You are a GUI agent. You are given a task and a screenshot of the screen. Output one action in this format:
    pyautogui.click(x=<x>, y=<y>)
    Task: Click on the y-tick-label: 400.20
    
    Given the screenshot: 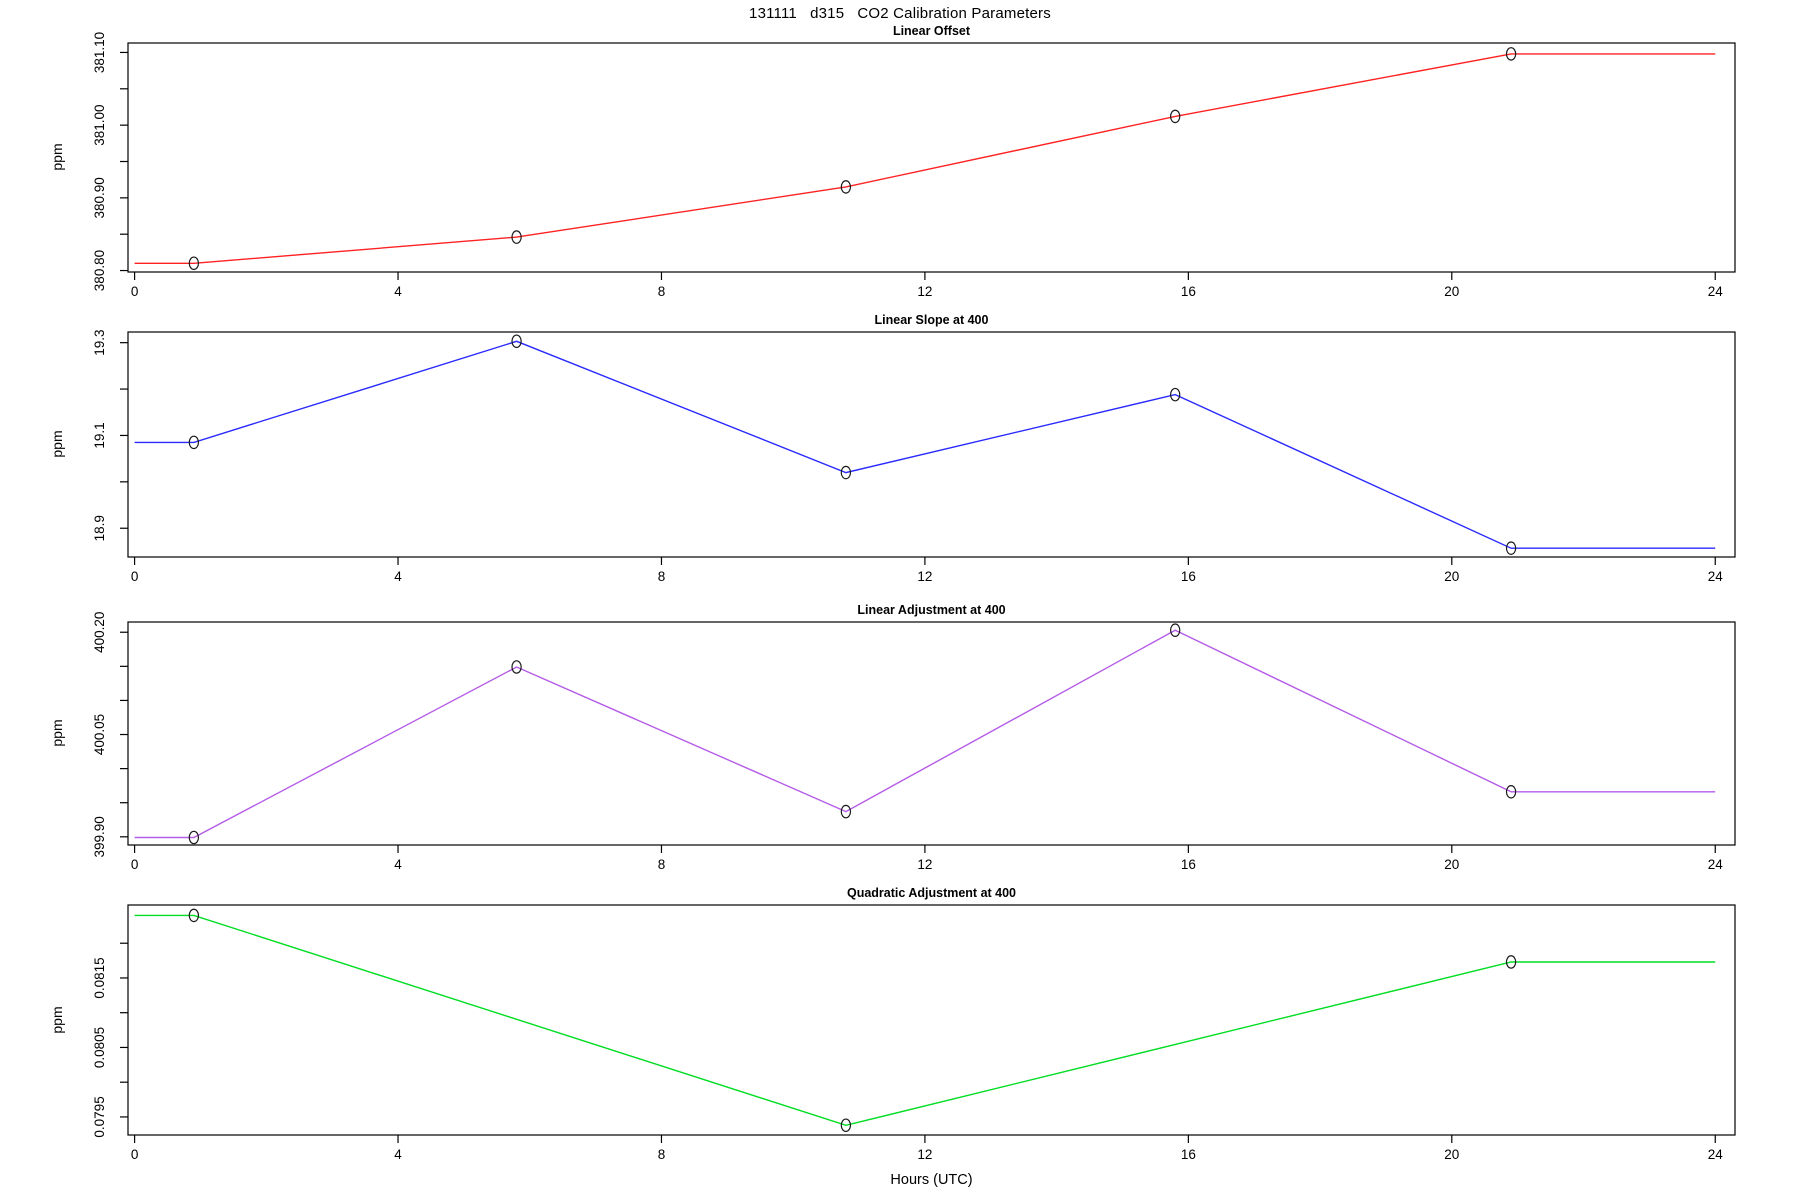 What is the action you would take?
    pyautogui.click(x=99, y=632)
    